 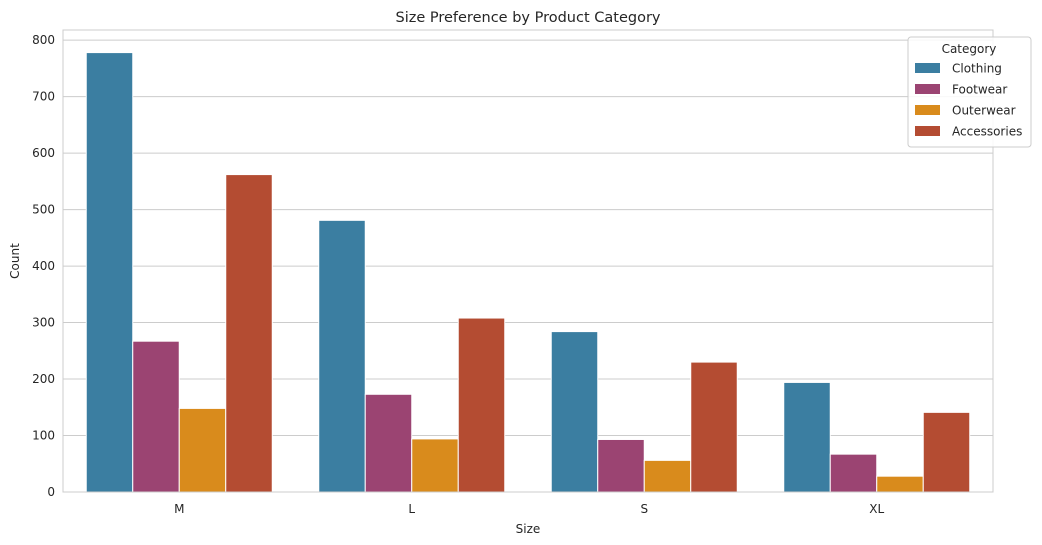 What do you see at coordinates (876, 509) in the screenshot?
I see `x-tick-label: XL` at bounding box center [876, 509].